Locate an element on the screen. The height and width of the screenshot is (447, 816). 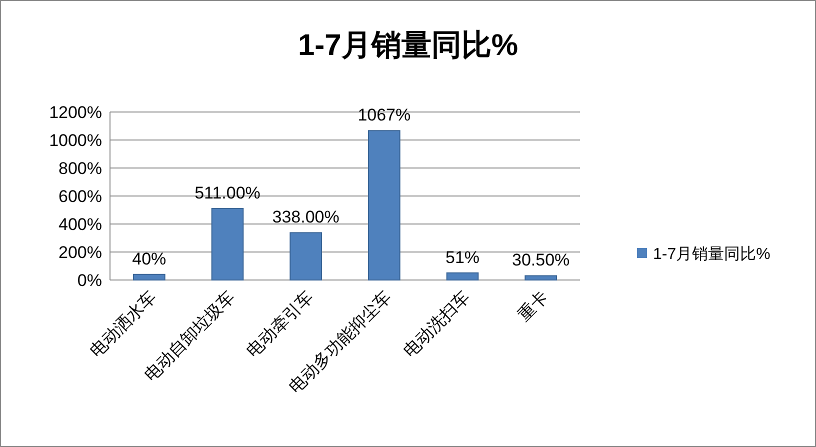
y-tick-label: 1000% is located at coordinates (75, 140).